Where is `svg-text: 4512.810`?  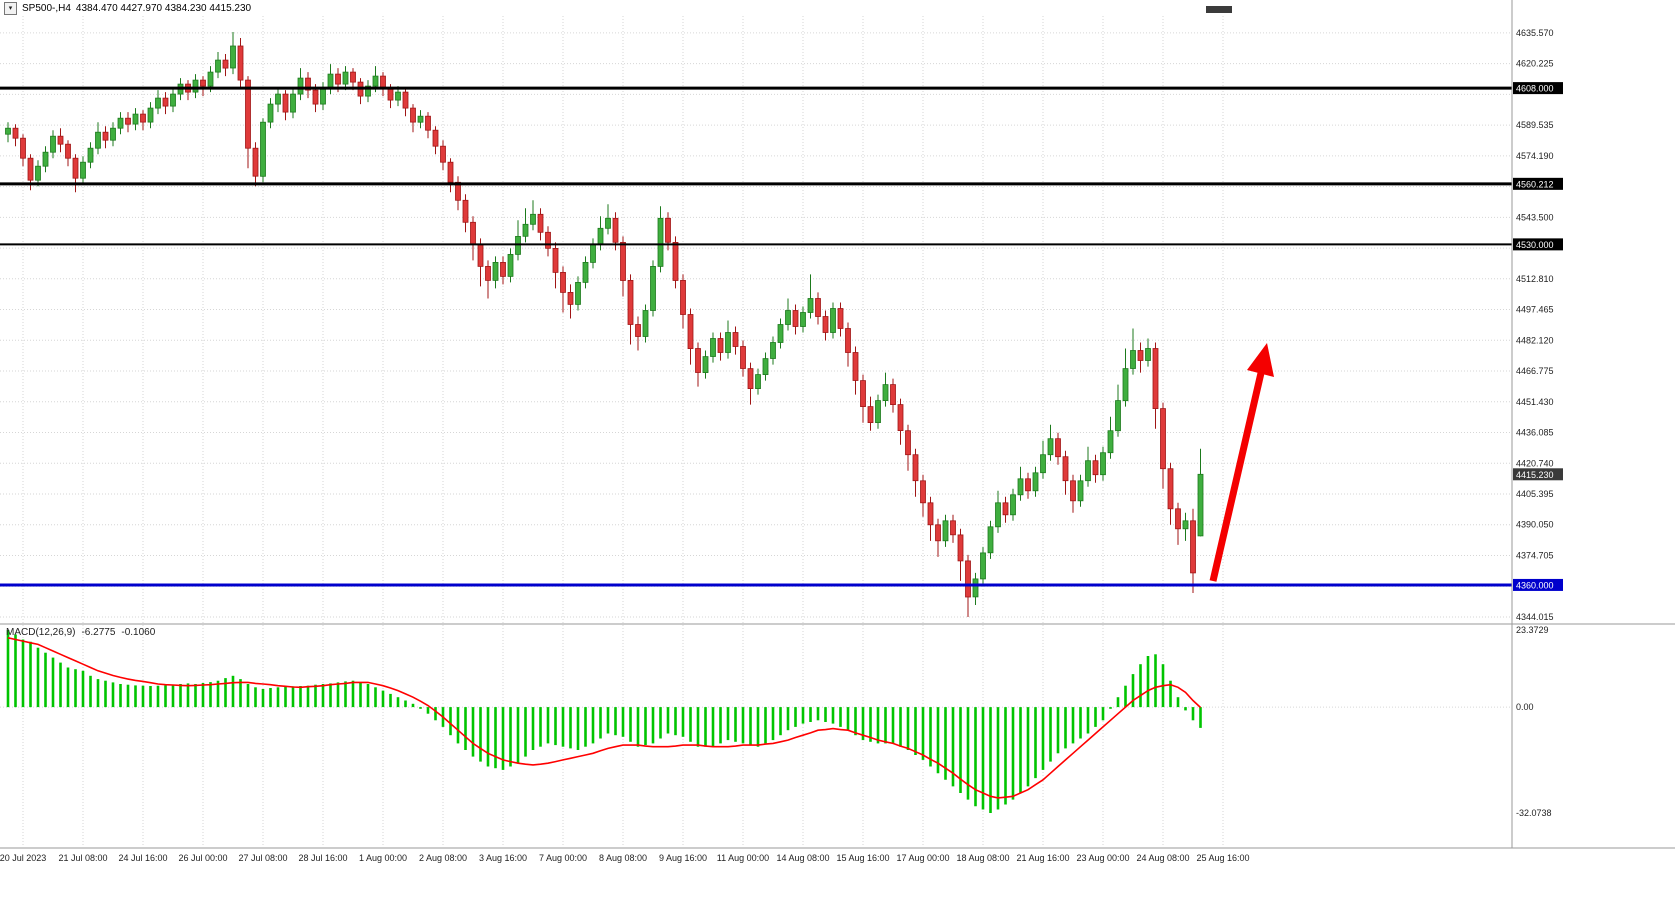
svg-text: 4512.810 is located at coordinates (1535, 279).